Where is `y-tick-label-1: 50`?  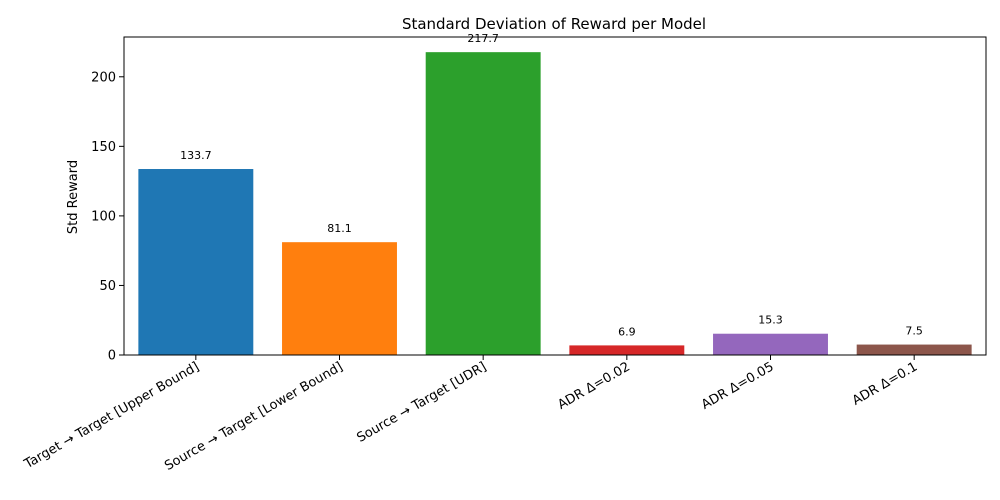 y-tick-label-1: 50 is located at coordinates (107, 286).